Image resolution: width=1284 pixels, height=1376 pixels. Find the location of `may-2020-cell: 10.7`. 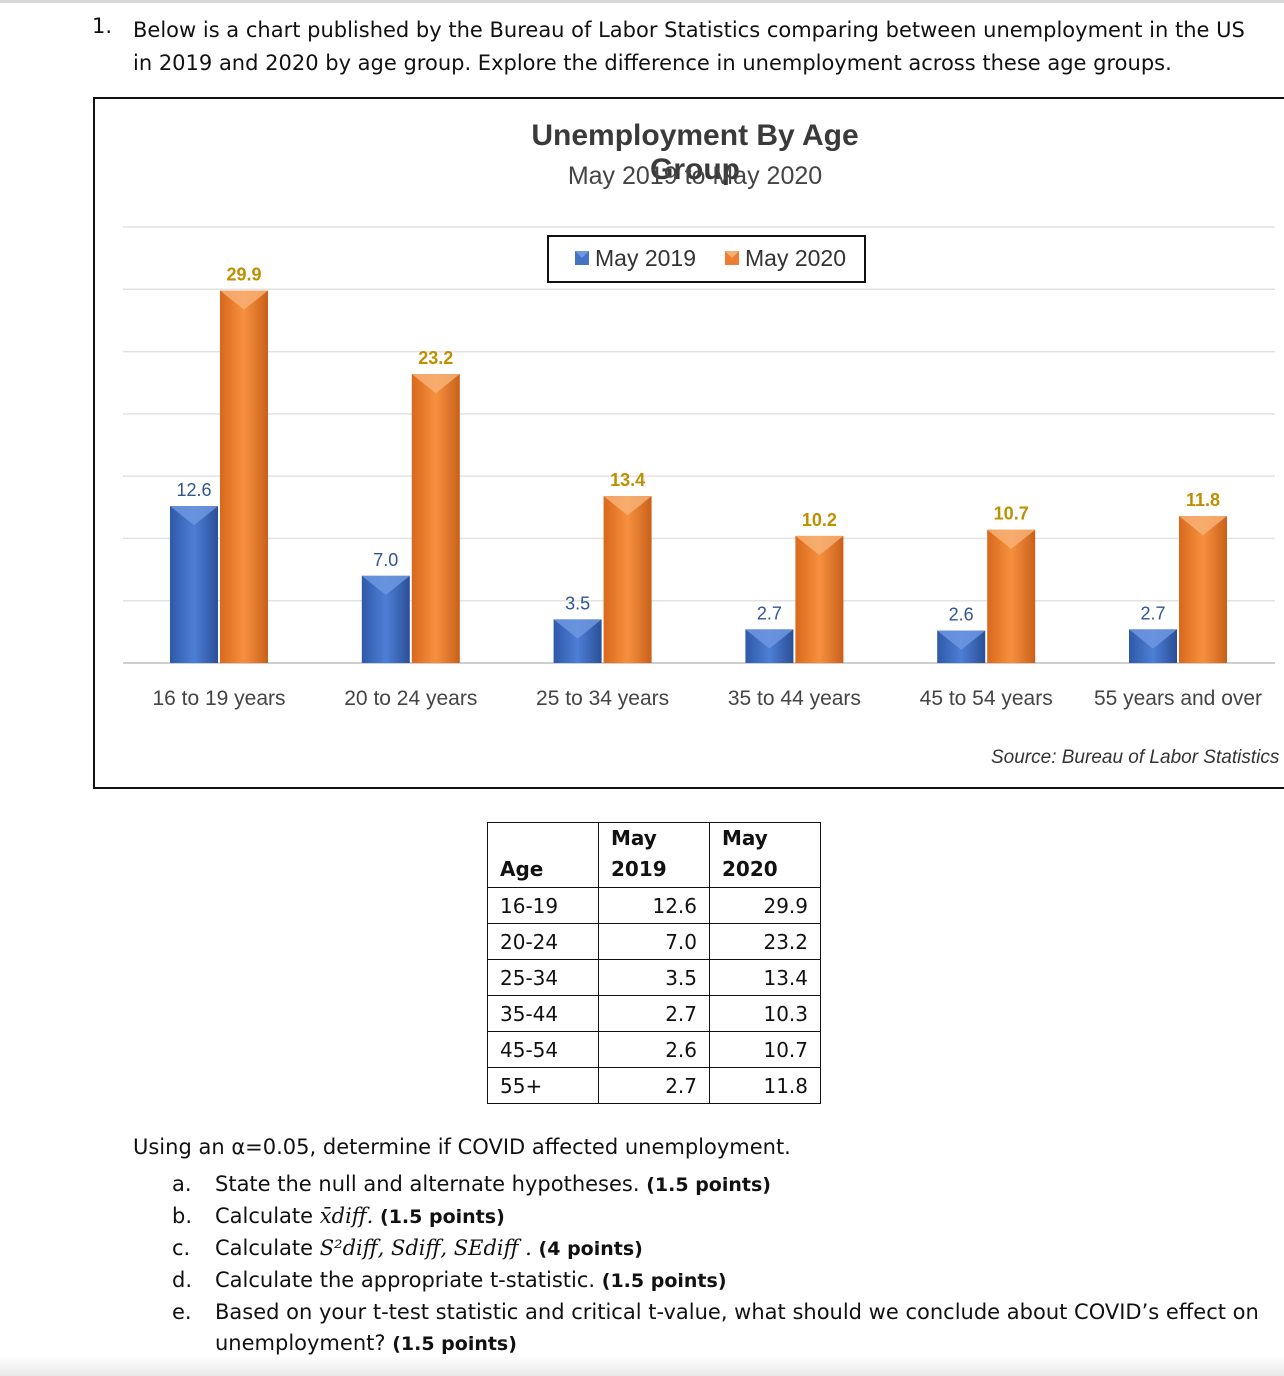

may-2020-cell: 10.7 is located at coordinates (765, 1049).